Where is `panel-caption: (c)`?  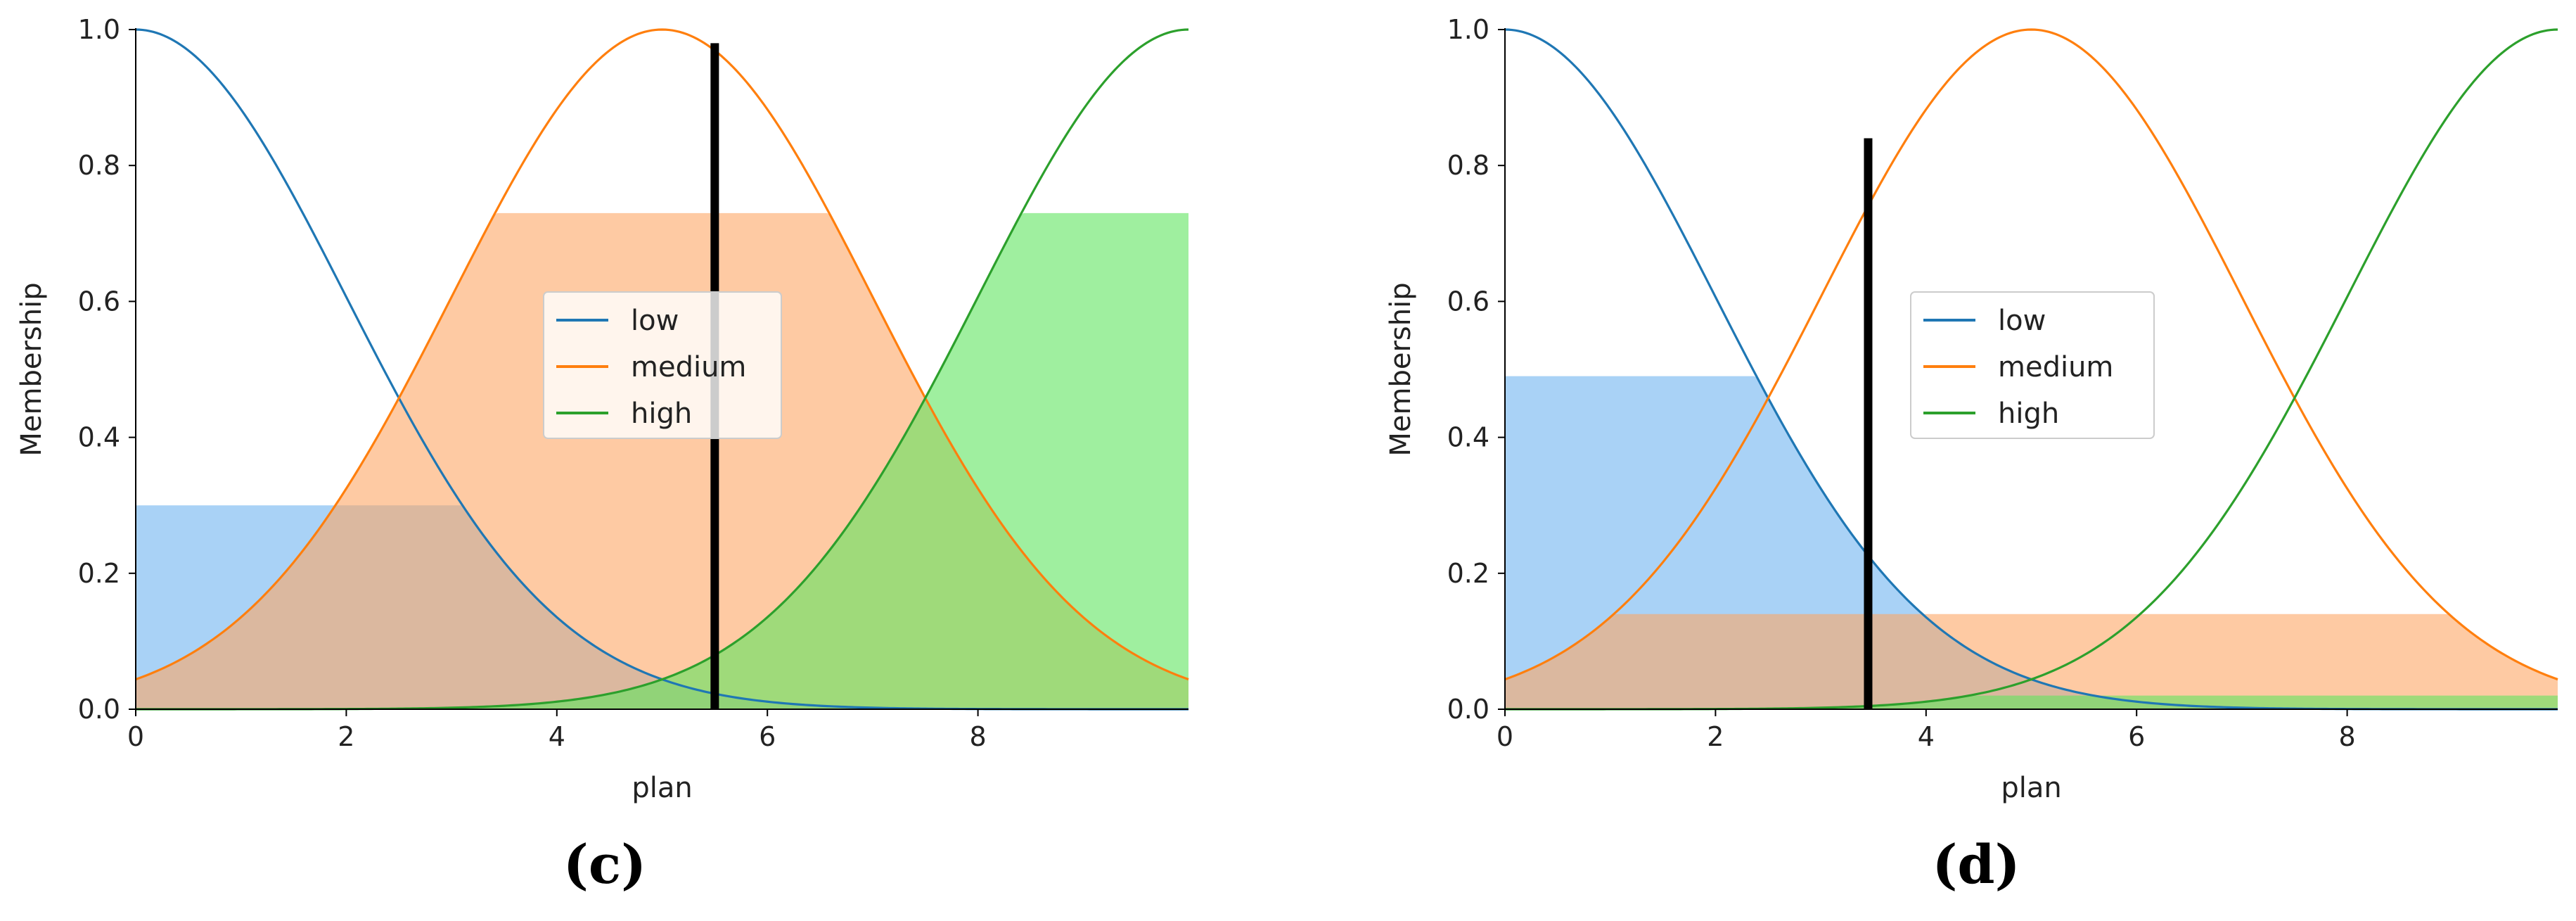
panel-caption: (c) is located at coordinates (604, 864).